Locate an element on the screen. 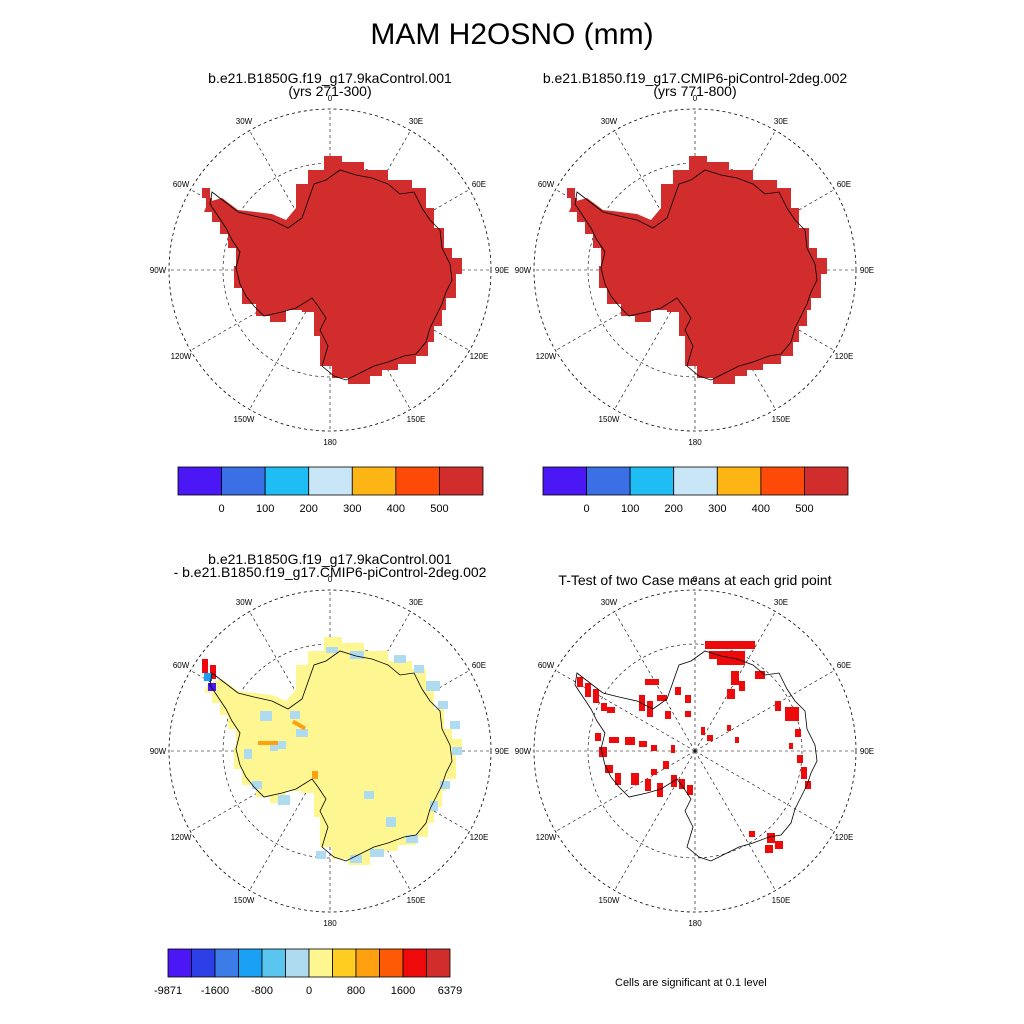  colorbar-case1: 0 100 200 300 400 500 is located at coordinates (330, 490).